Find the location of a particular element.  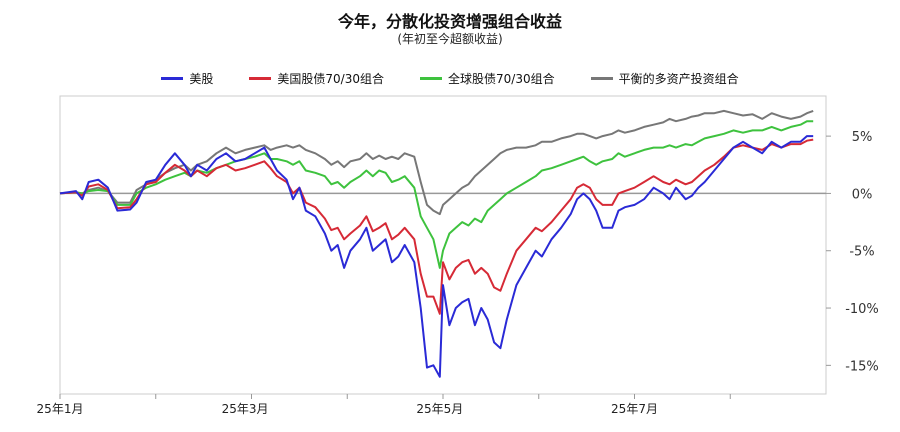

legend-item-us-70-30: 美国股债70/30组合 is located at coordinates (316, 78).